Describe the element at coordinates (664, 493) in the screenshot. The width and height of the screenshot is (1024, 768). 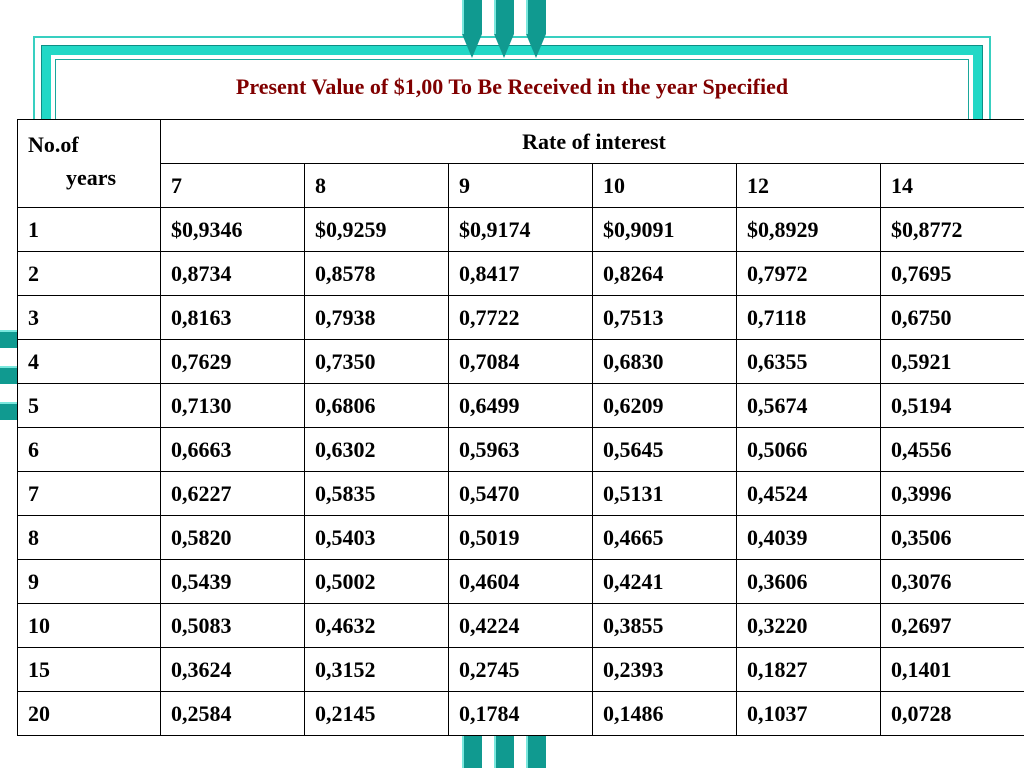
I see `value-cell: 0,5131` at that location.